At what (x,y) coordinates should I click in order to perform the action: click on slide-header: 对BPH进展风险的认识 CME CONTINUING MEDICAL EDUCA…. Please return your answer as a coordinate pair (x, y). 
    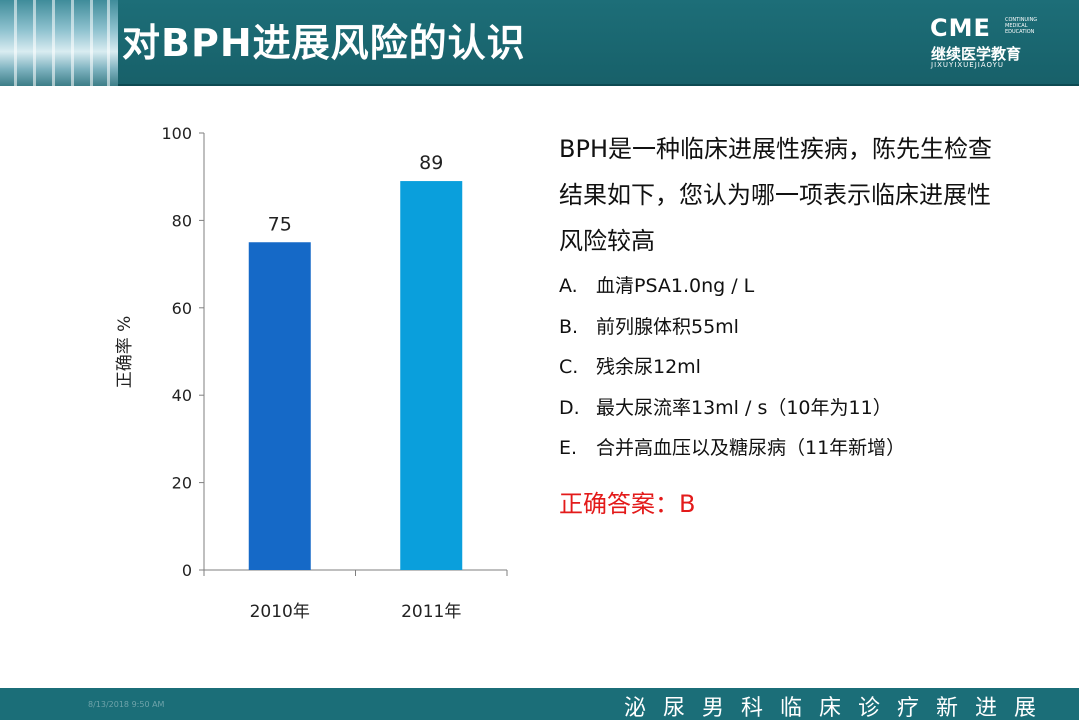
    Looking at the image, I should click on (539, 43).